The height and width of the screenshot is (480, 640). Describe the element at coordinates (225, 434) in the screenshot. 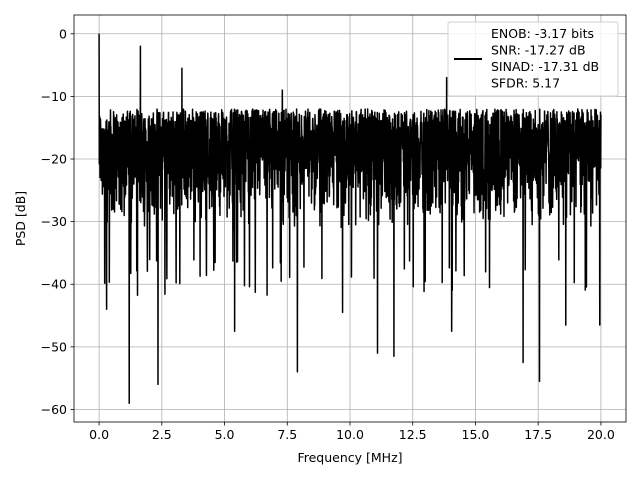

I see `x-tick-label: 5.0` at that location.